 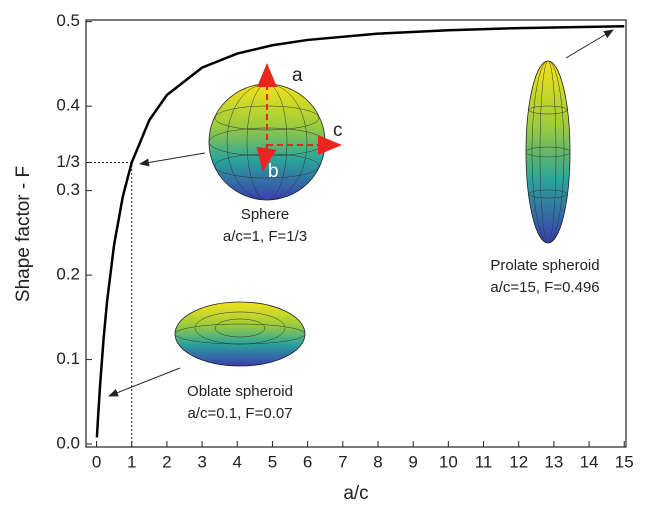 What do you see at coordinates (448, 461) in the screenshot?
I see `x-tick-label: 10` at bounding box center [448, 461].